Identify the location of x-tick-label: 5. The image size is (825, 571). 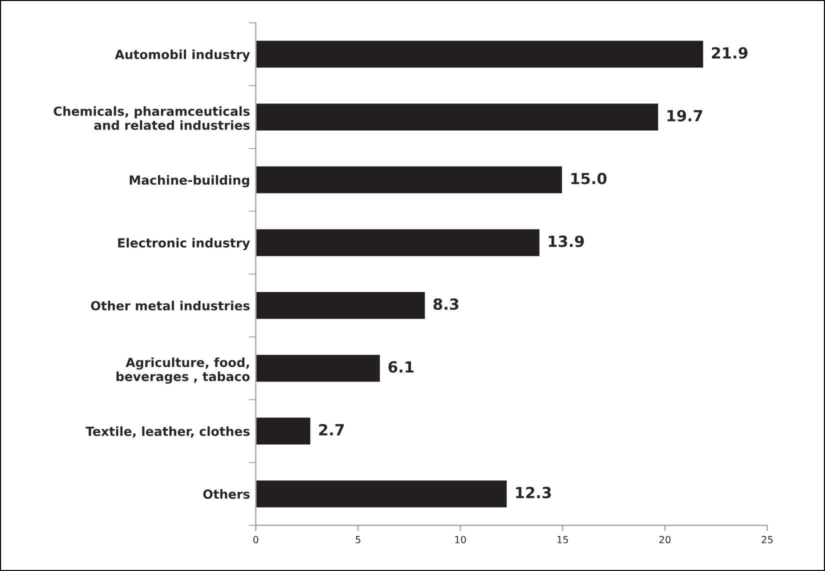
(358, 540).